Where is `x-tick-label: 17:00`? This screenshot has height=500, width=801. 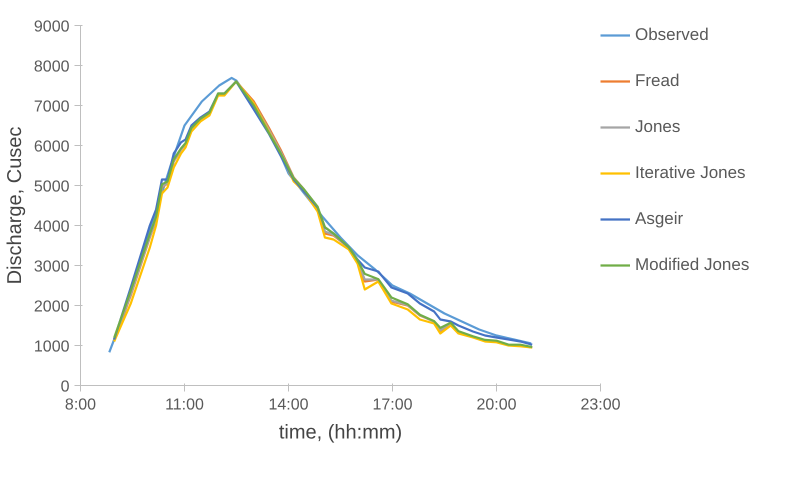
x-tick-label: 17:00 is located at coordinates (392, 405).